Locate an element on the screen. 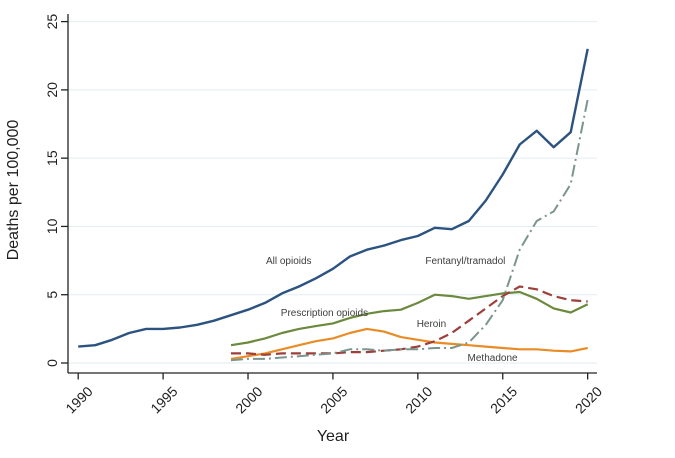  x-tick-label-2005: 2005 is located at coordinates (333, 399).